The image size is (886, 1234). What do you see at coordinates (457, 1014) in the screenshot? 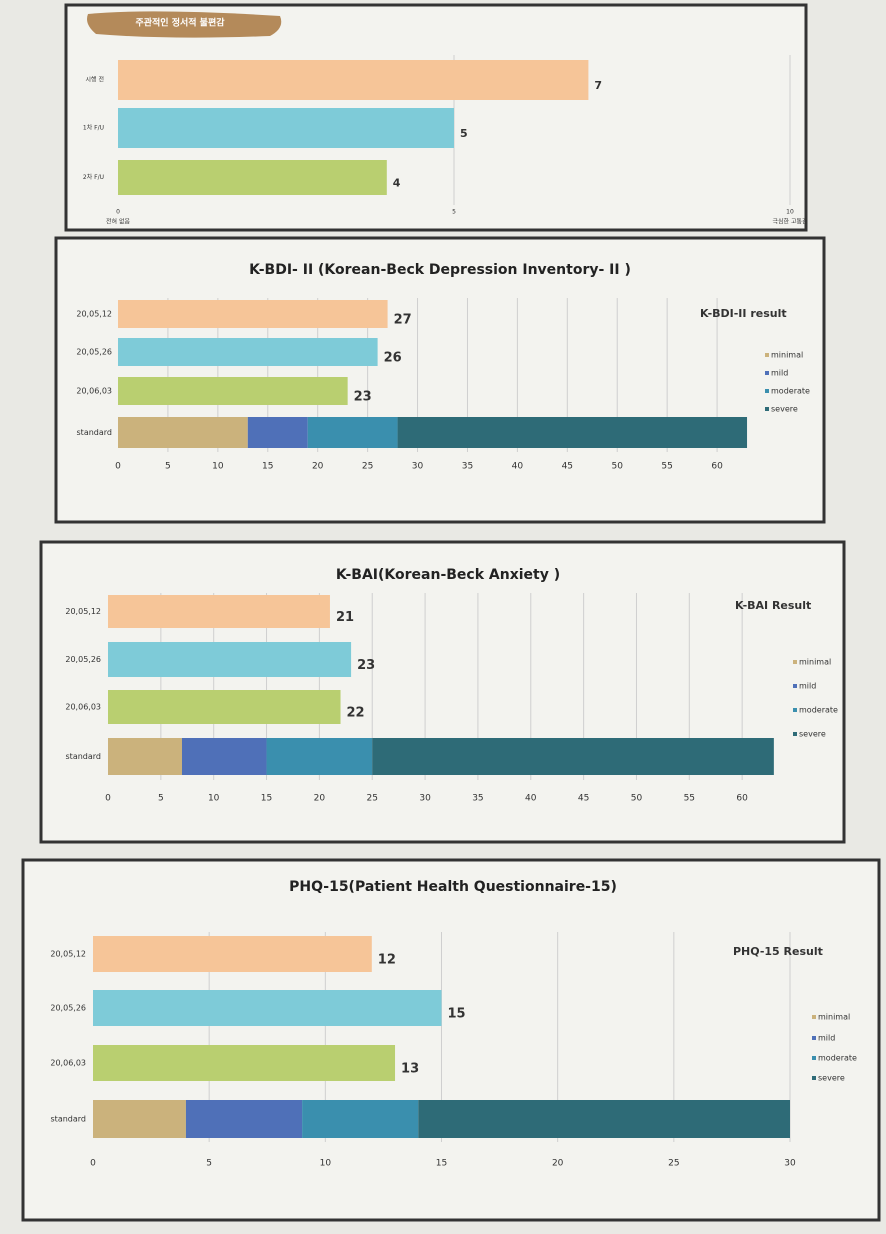
I see `value-label: 15` at bounding box center [457, 1014].